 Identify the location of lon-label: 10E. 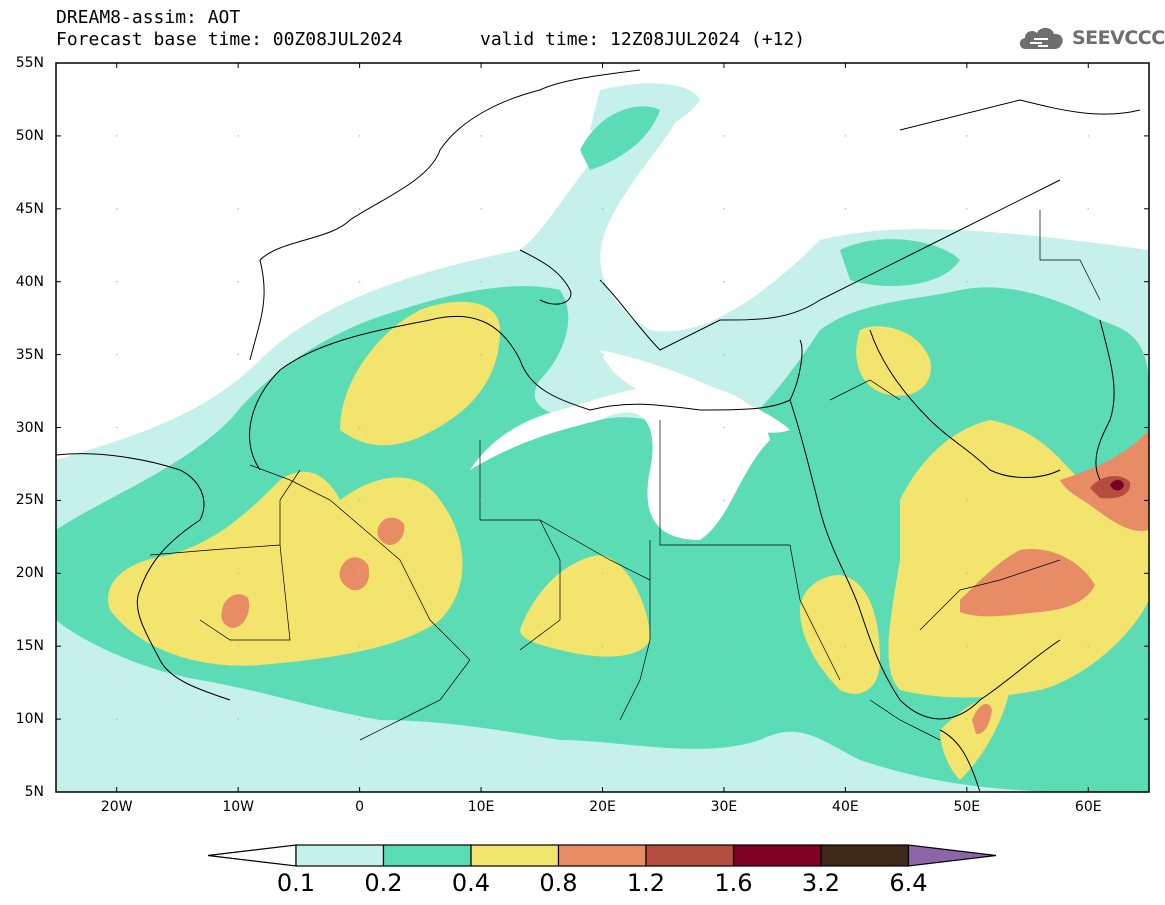
(481, 807).